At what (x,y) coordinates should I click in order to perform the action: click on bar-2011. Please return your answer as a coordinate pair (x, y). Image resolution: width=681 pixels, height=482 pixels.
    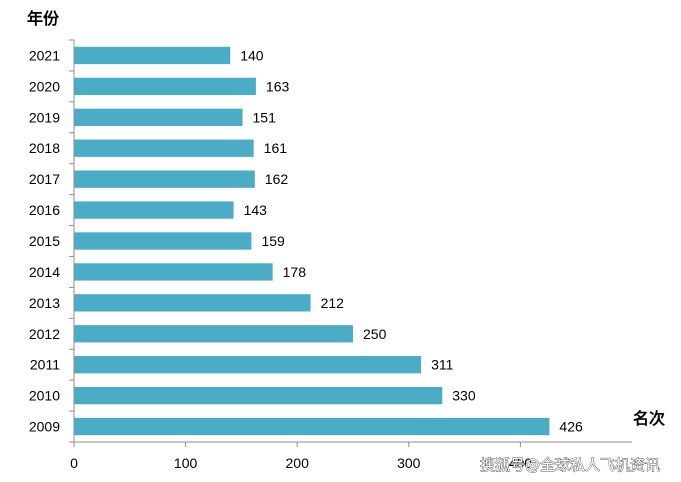
    Looking at the image, I should click on (248, 365).